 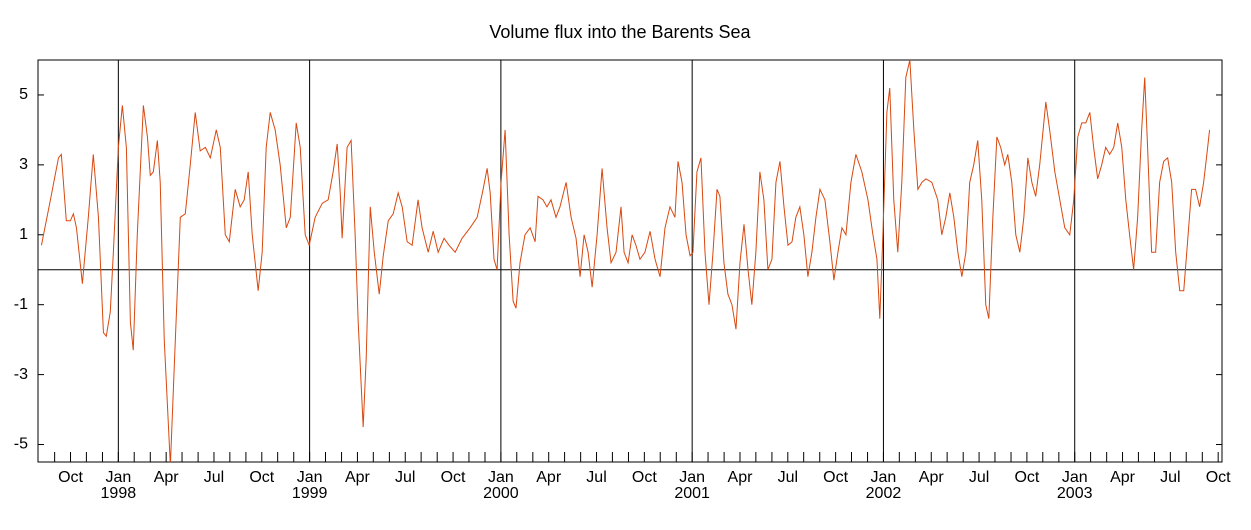 What do you see at coordinates (23, 164) in the screenshot?
I see `y-tick-label: 3` at bounding box center [23, 164].